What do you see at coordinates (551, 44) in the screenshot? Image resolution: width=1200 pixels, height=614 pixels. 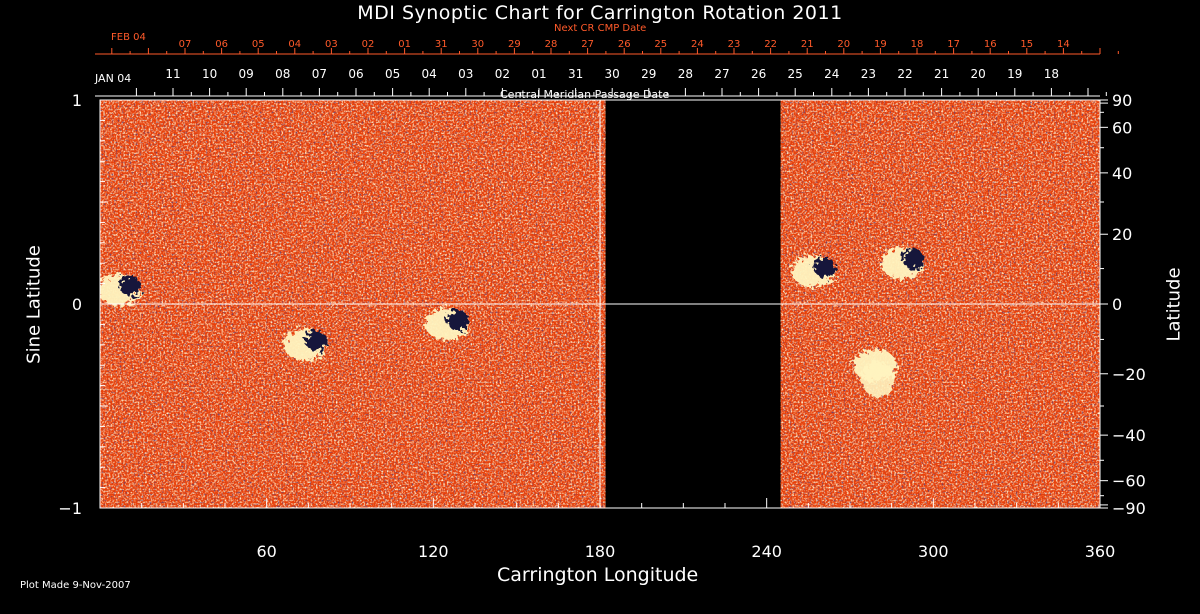 I see `red-date-label: 28` at bounding box center [551, 44].